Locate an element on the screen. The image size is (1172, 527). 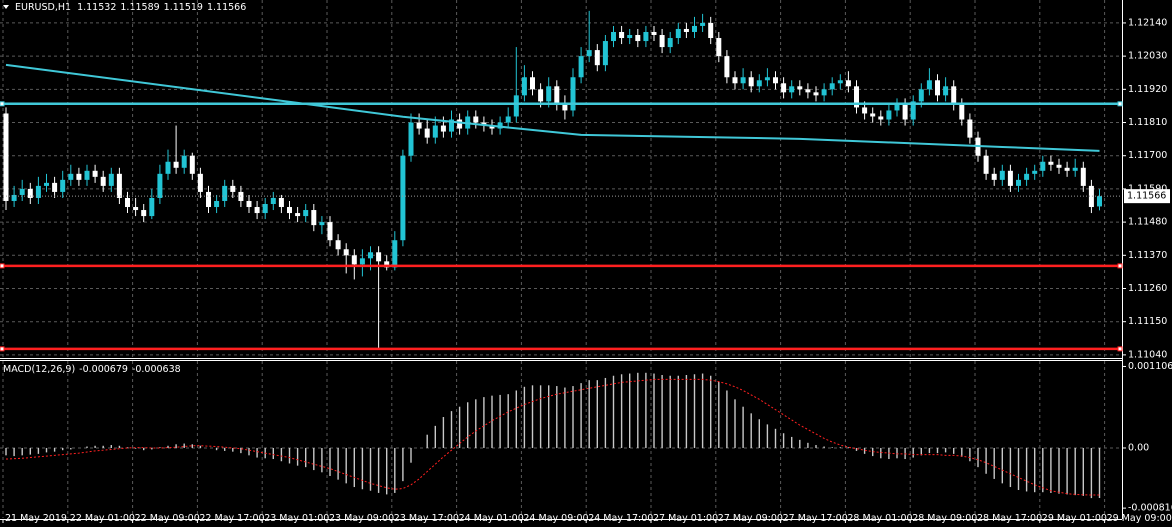
y-tick-label: 1.12140 is located at coordinates (1147, 22).